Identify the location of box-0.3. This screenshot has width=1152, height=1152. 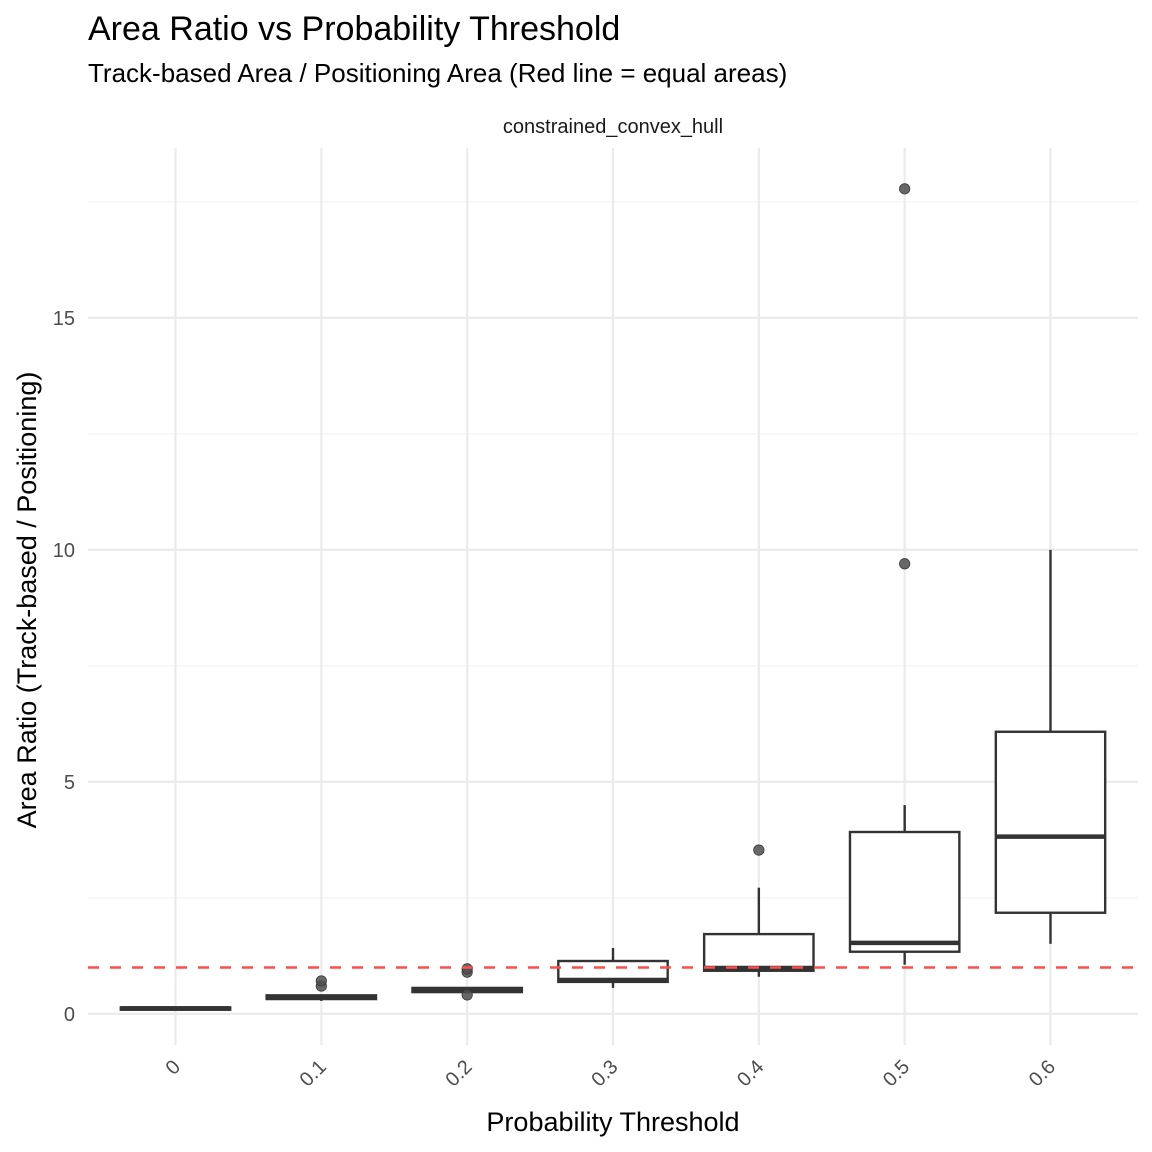
(613, 968).